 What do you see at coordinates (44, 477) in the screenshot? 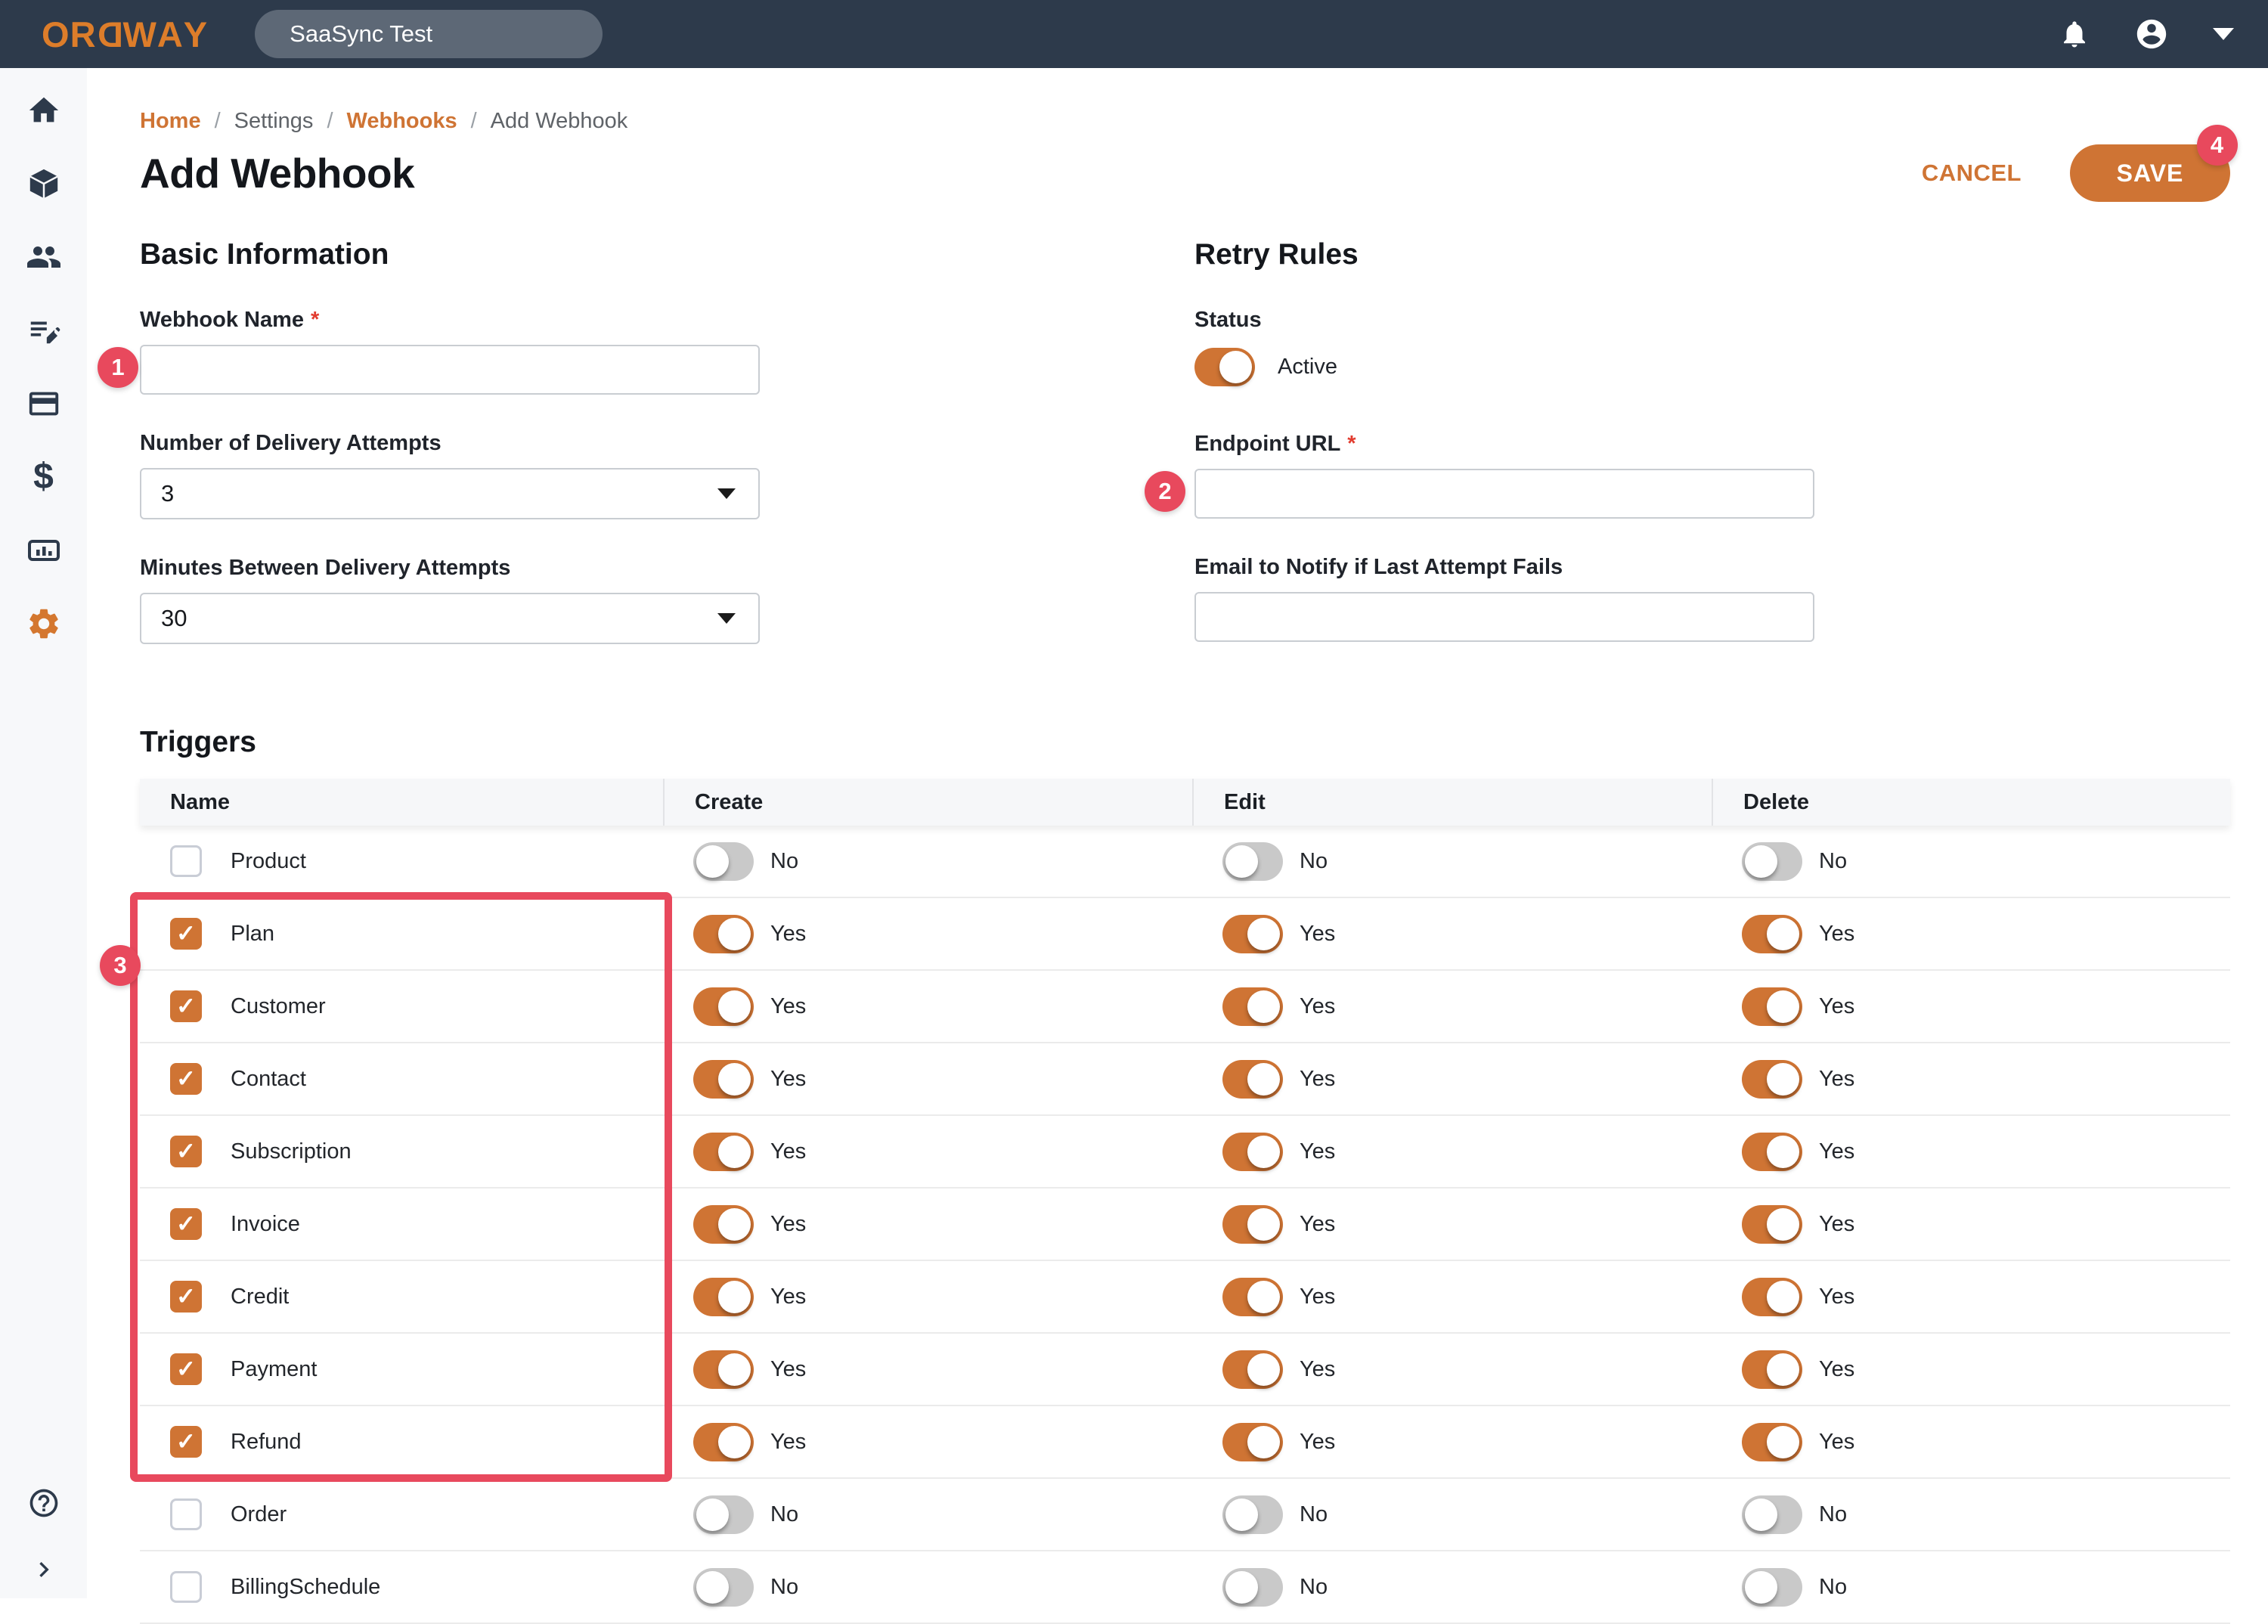
I see `sidebar-item-payments: $` at bounding box center [44, 477].